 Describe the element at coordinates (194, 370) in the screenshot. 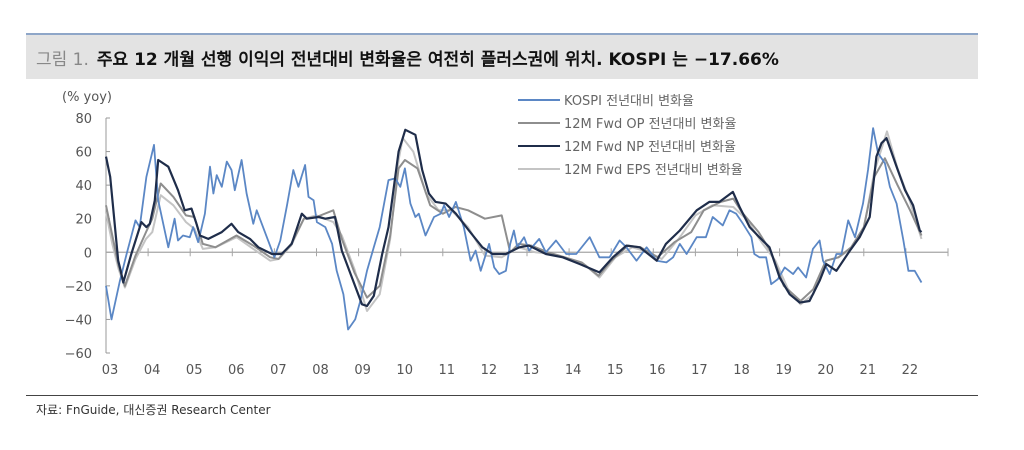

I see `x-tick-label: 05` at that location.